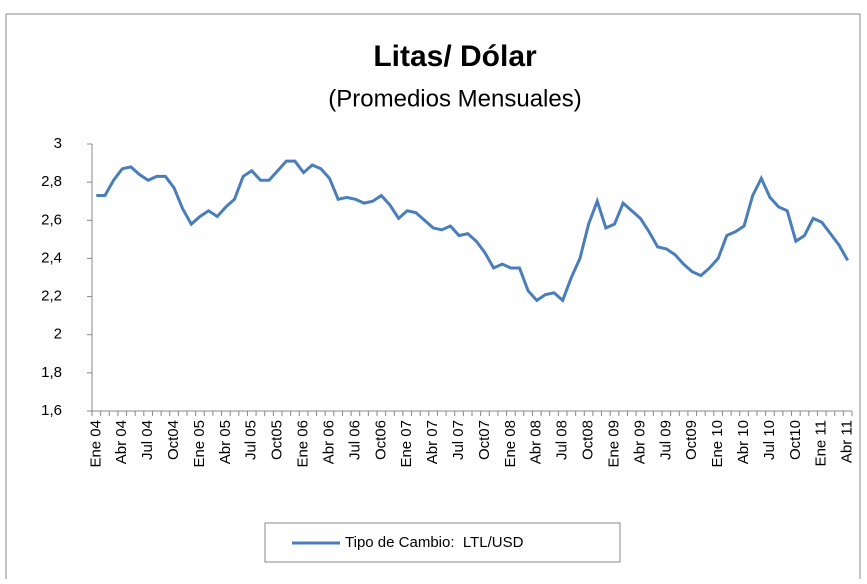 This screenshot has height=584, width=867. I want to click on x-tick-label: Abr 09, so click(639, 442).